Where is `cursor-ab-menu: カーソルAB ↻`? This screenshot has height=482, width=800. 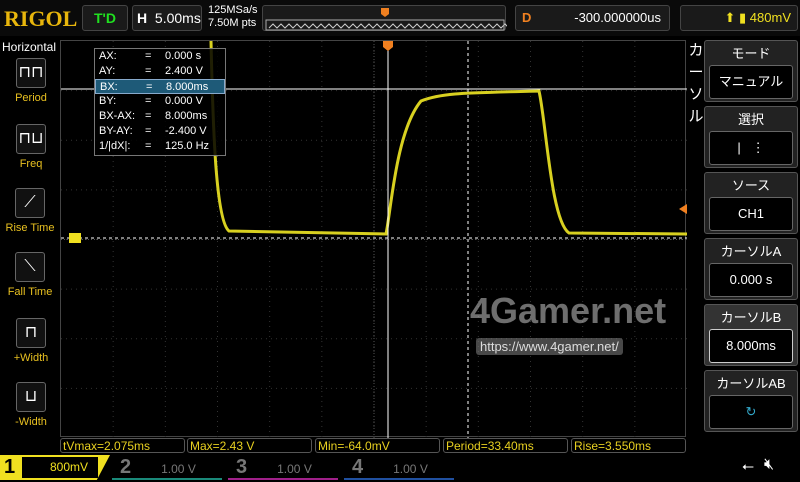 cursor-ab-menu: カーソルAB ↻ is located at coordinates (751, 401).